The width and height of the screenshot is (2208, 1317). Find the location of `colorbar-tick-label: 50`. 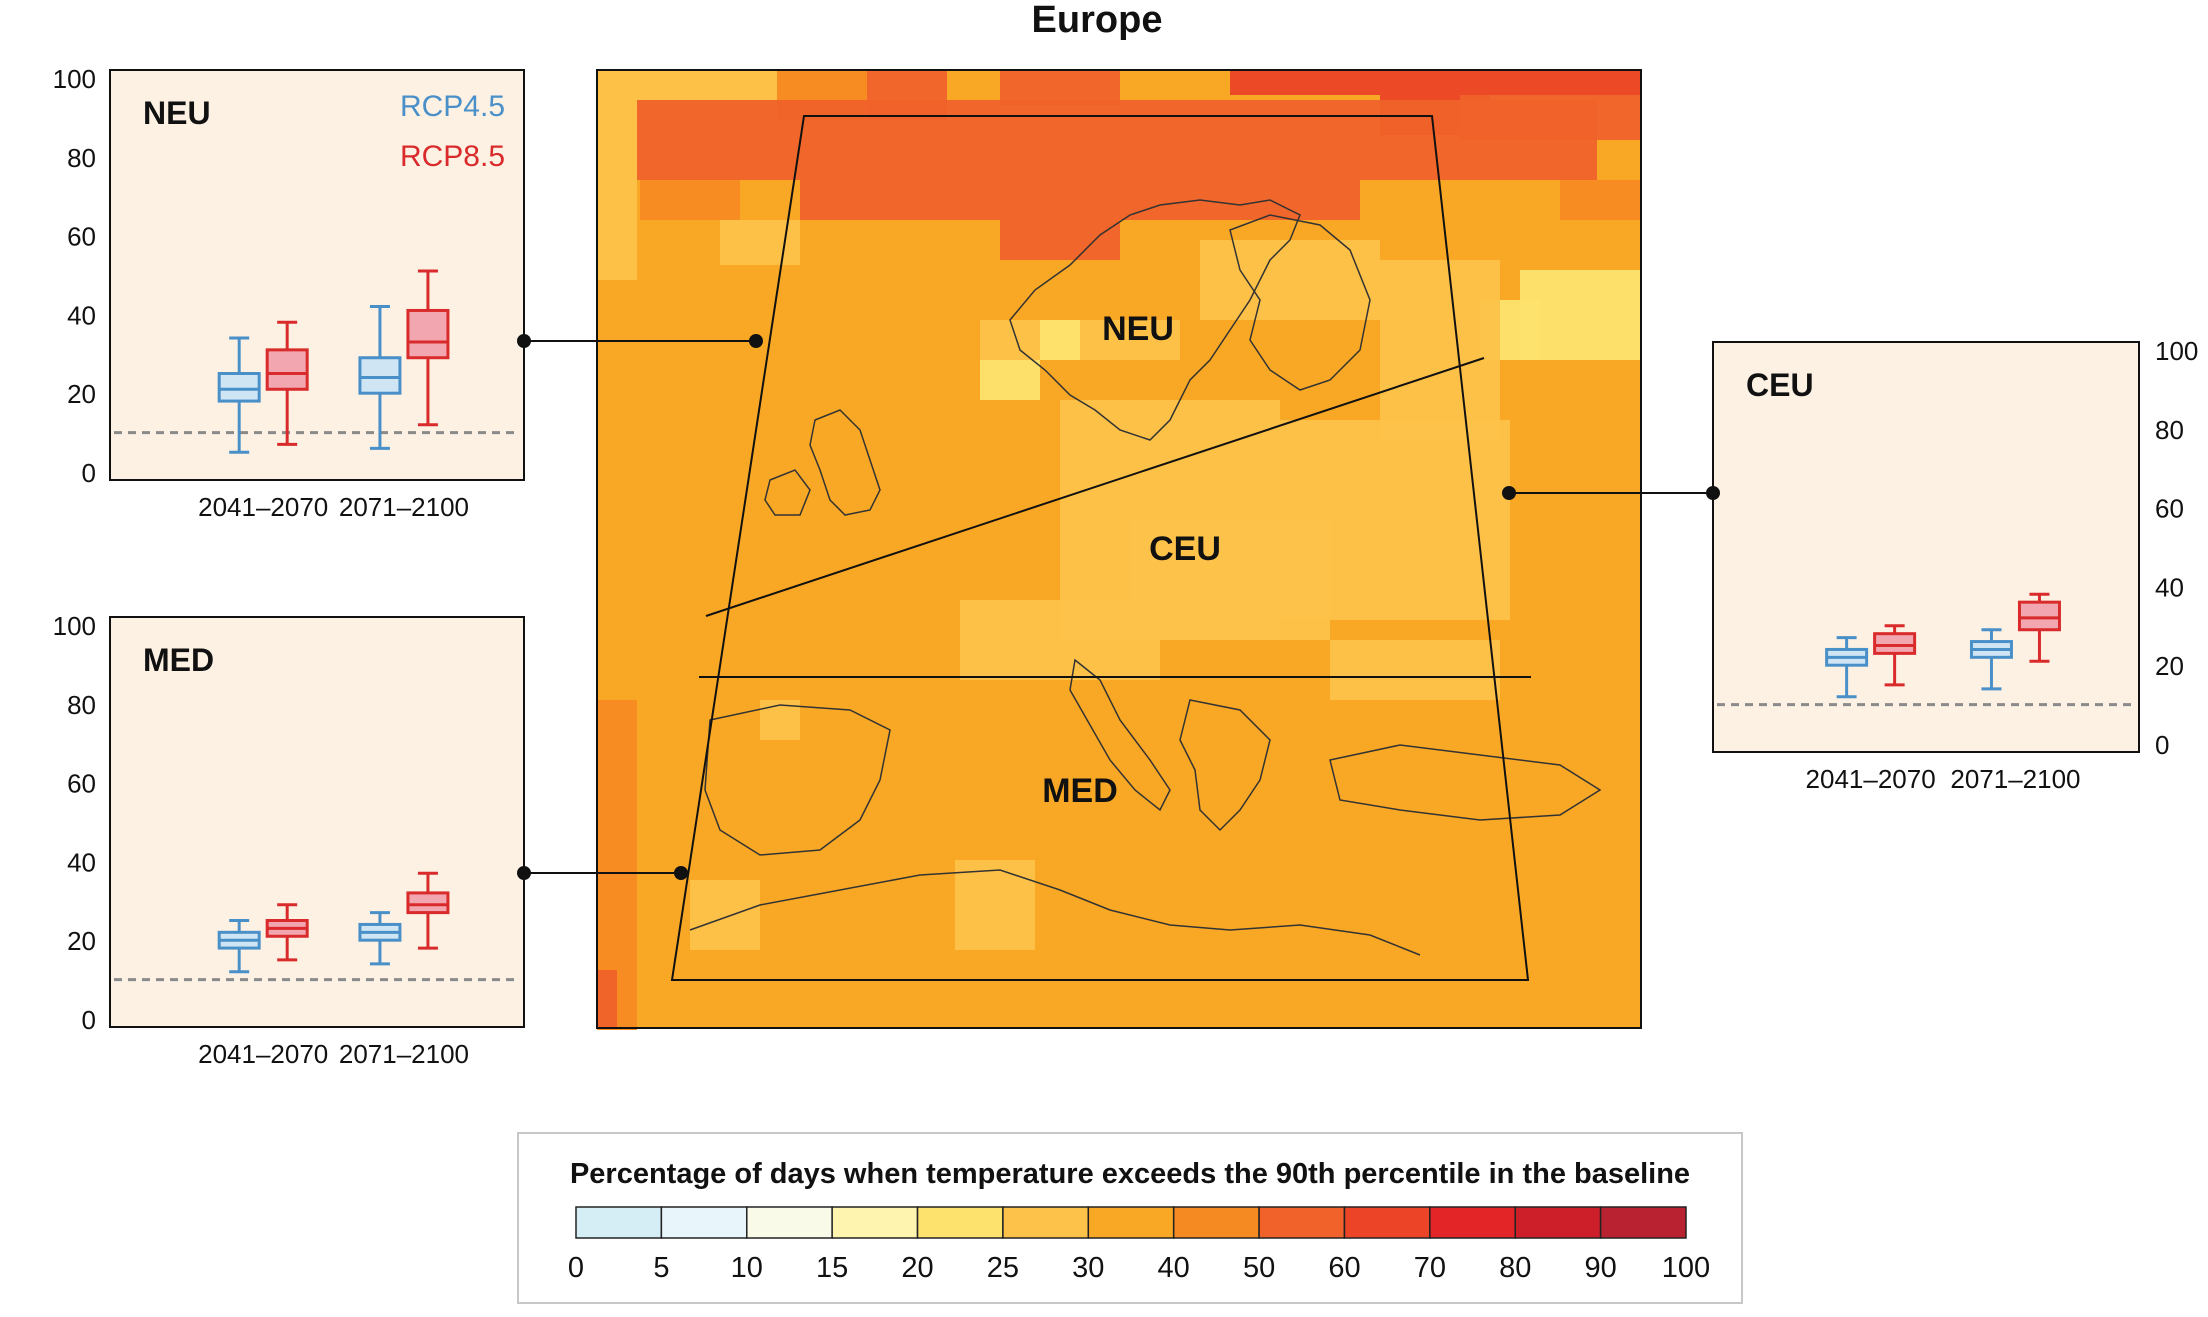

colorbar-tick-label: 50 is located at coordinates (1259, 1268).